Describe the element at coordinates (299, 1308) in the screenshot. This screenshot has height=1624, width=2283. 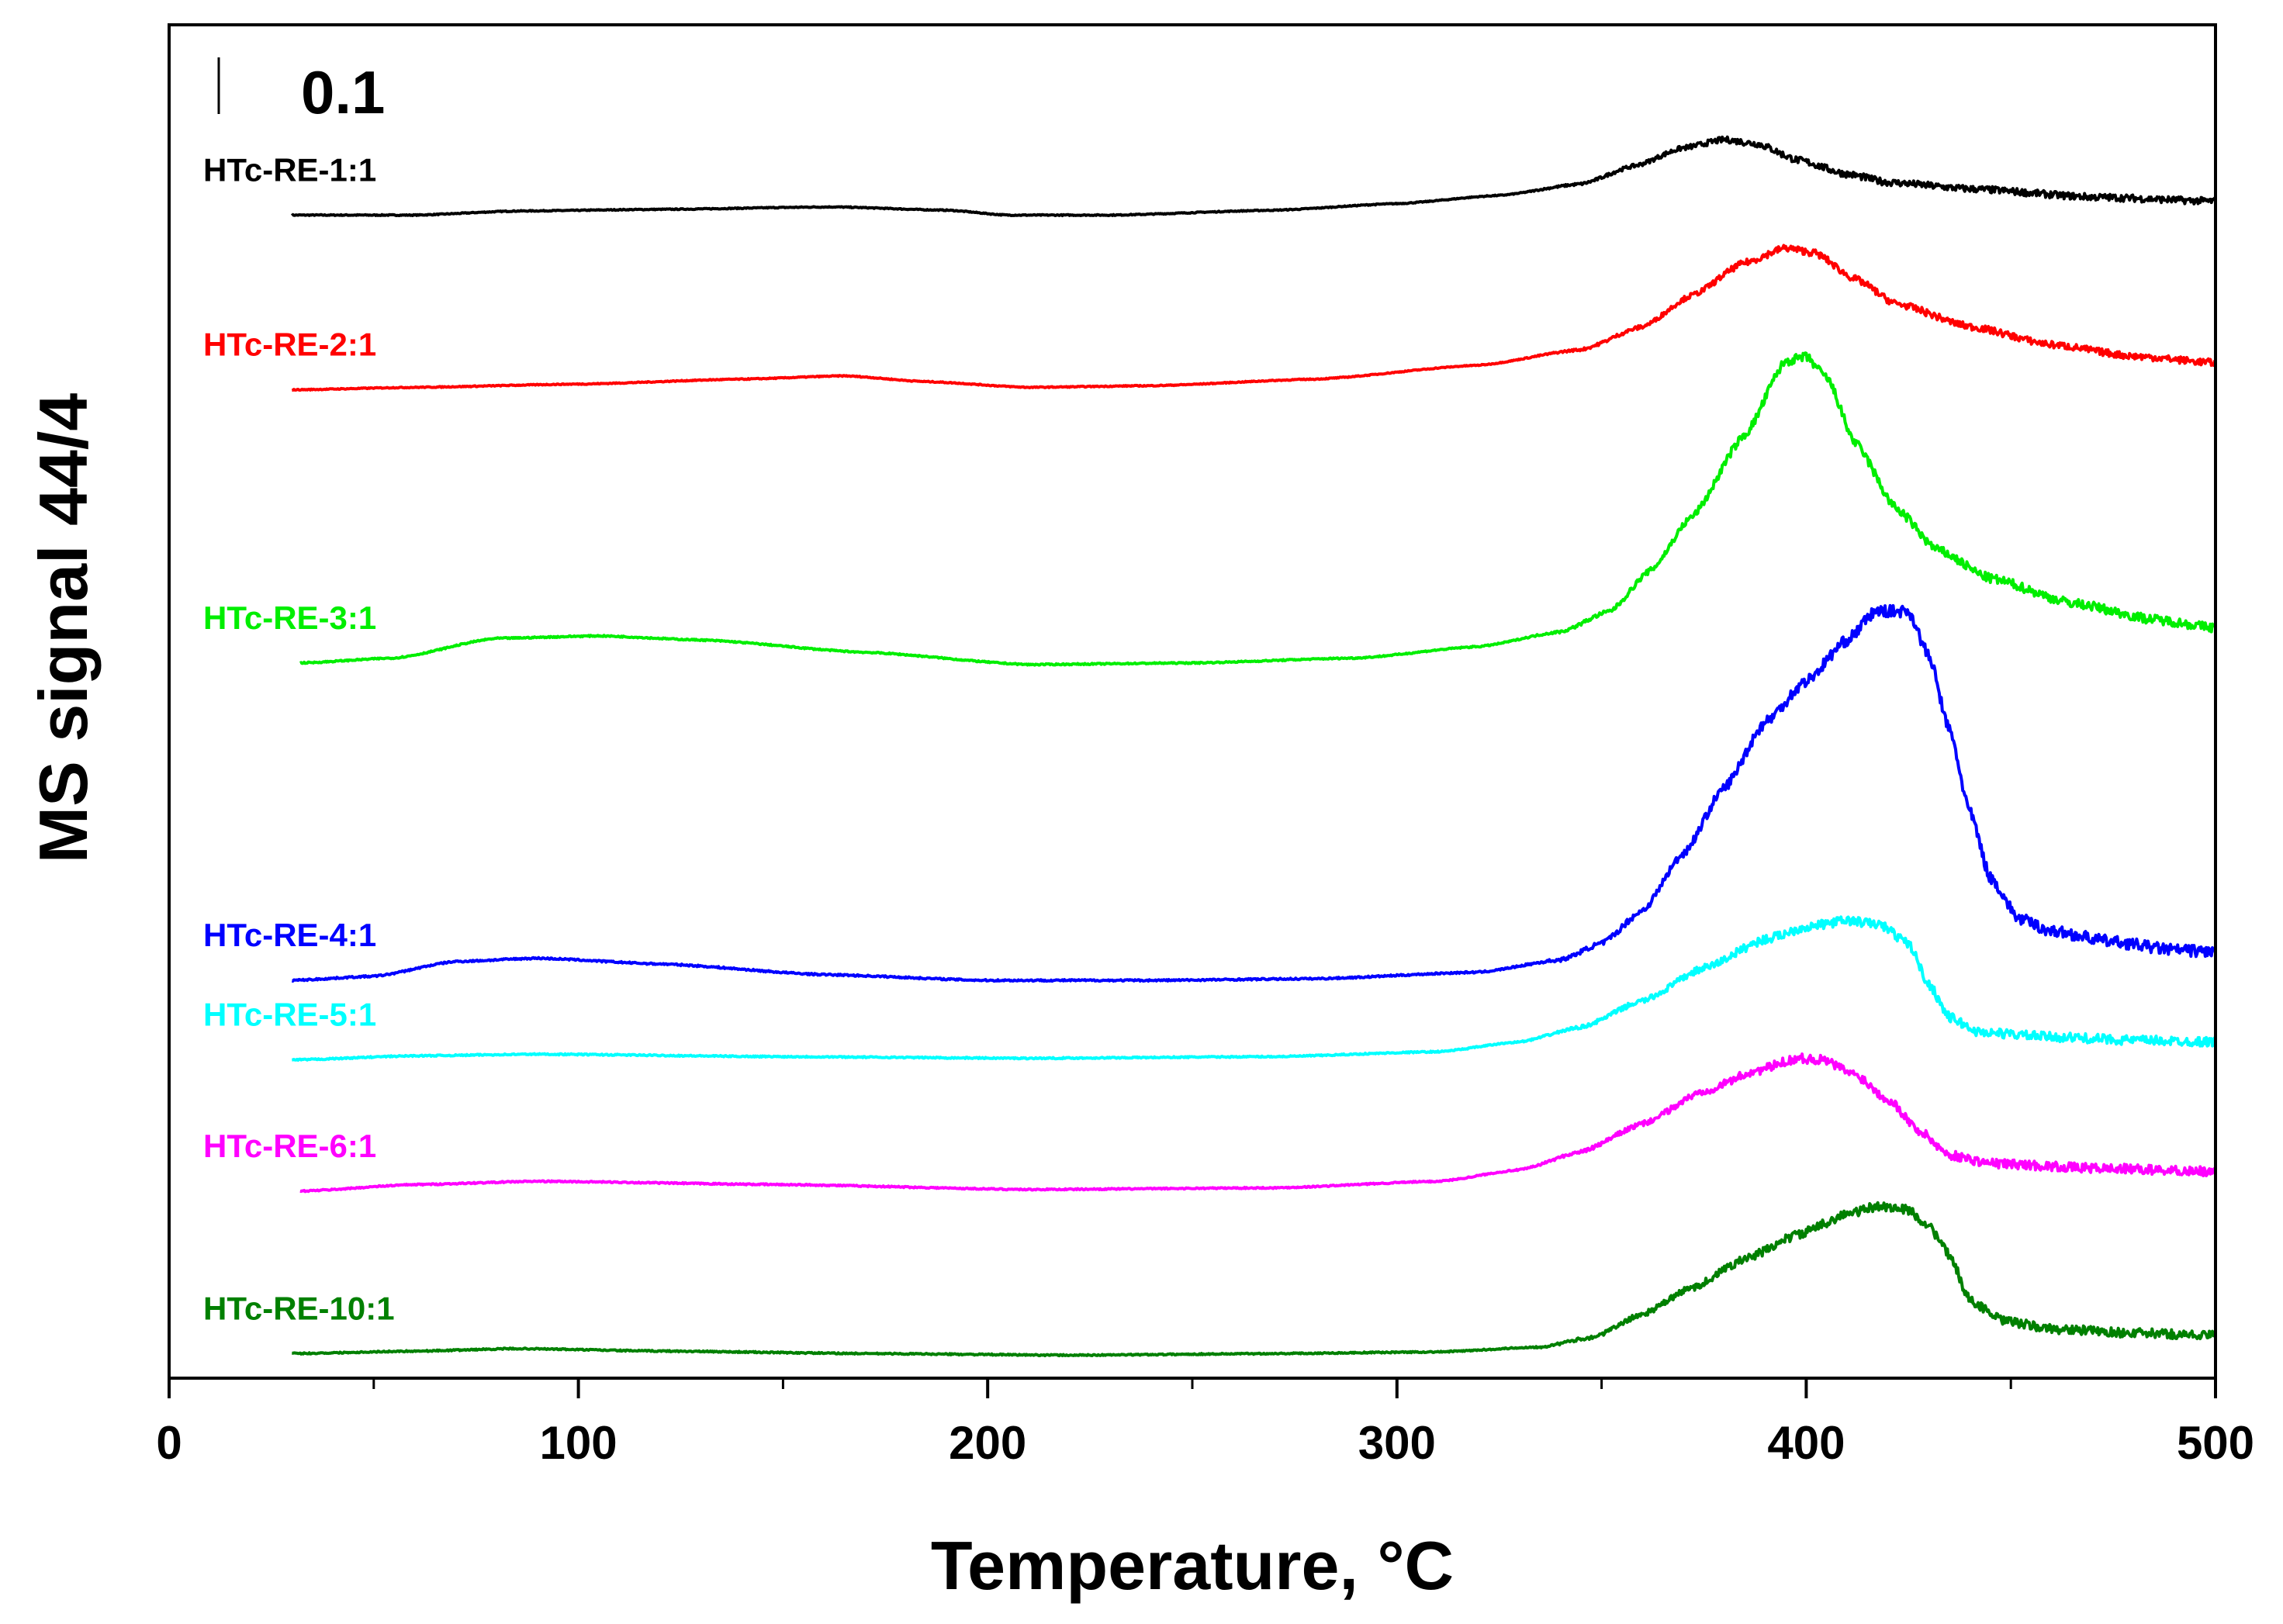
I see `series-label: HTc-RE-10:1` at that location.